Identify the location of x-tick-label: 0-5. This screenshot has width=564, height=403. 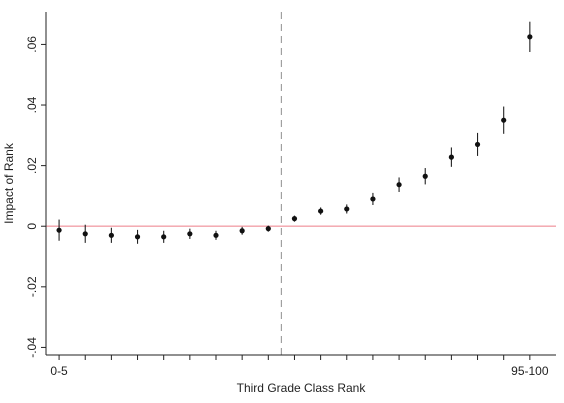
(59, 371).